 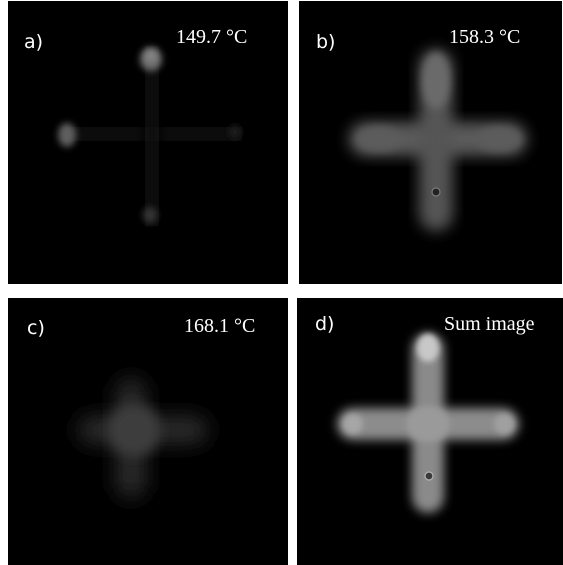 I want to click on panel-a-temperature: 149.7 °C, so click(x=212, y=37).